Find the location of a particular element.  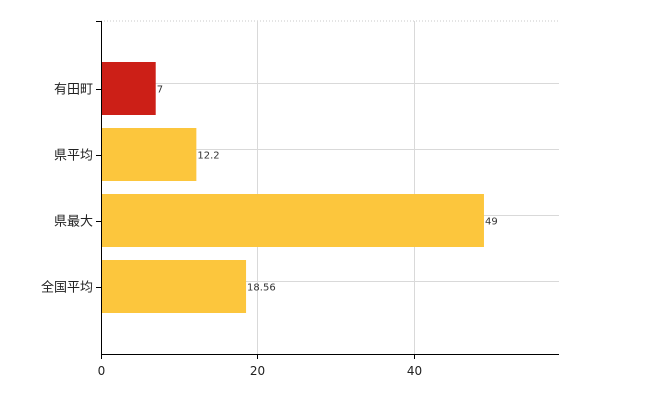

data-label: 12.2 is located at coordinates (208, 156).